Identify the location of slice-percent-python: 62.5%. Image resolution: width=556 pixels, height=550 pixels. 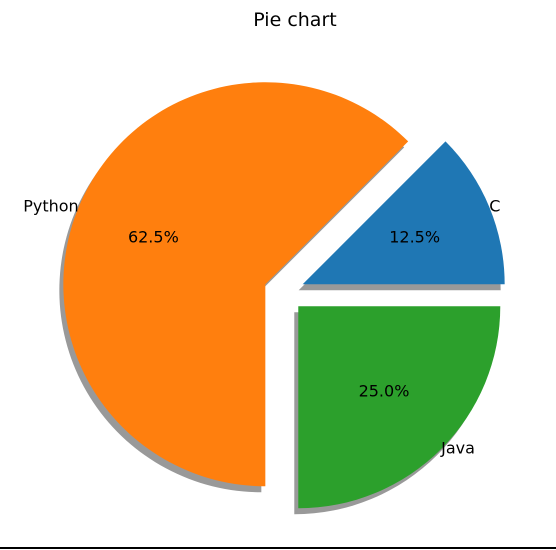
(153, 236).